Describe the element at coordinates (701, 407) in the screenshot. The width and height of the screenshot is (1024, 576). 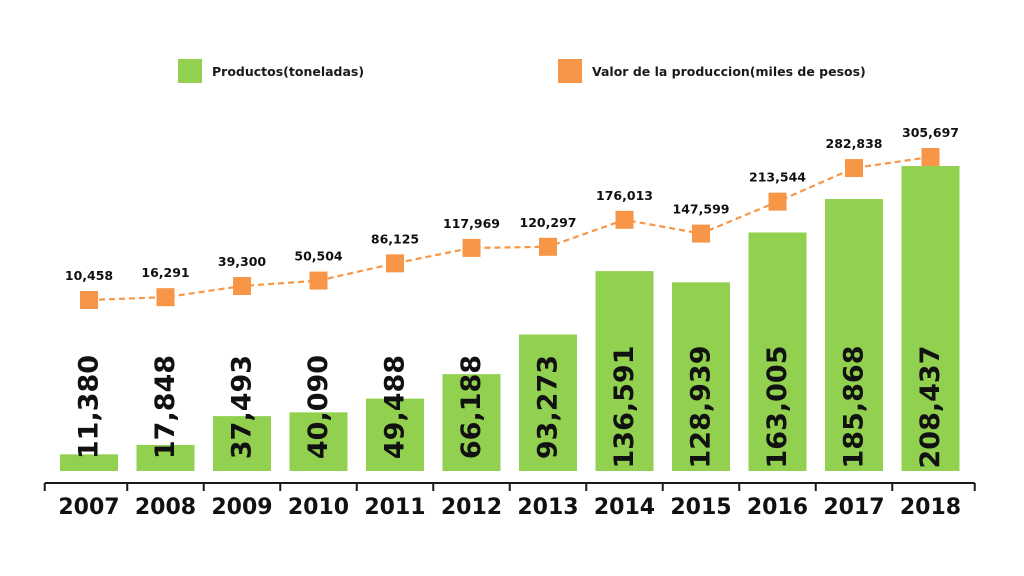
I see `bar-value-label: 128,939` at that location.